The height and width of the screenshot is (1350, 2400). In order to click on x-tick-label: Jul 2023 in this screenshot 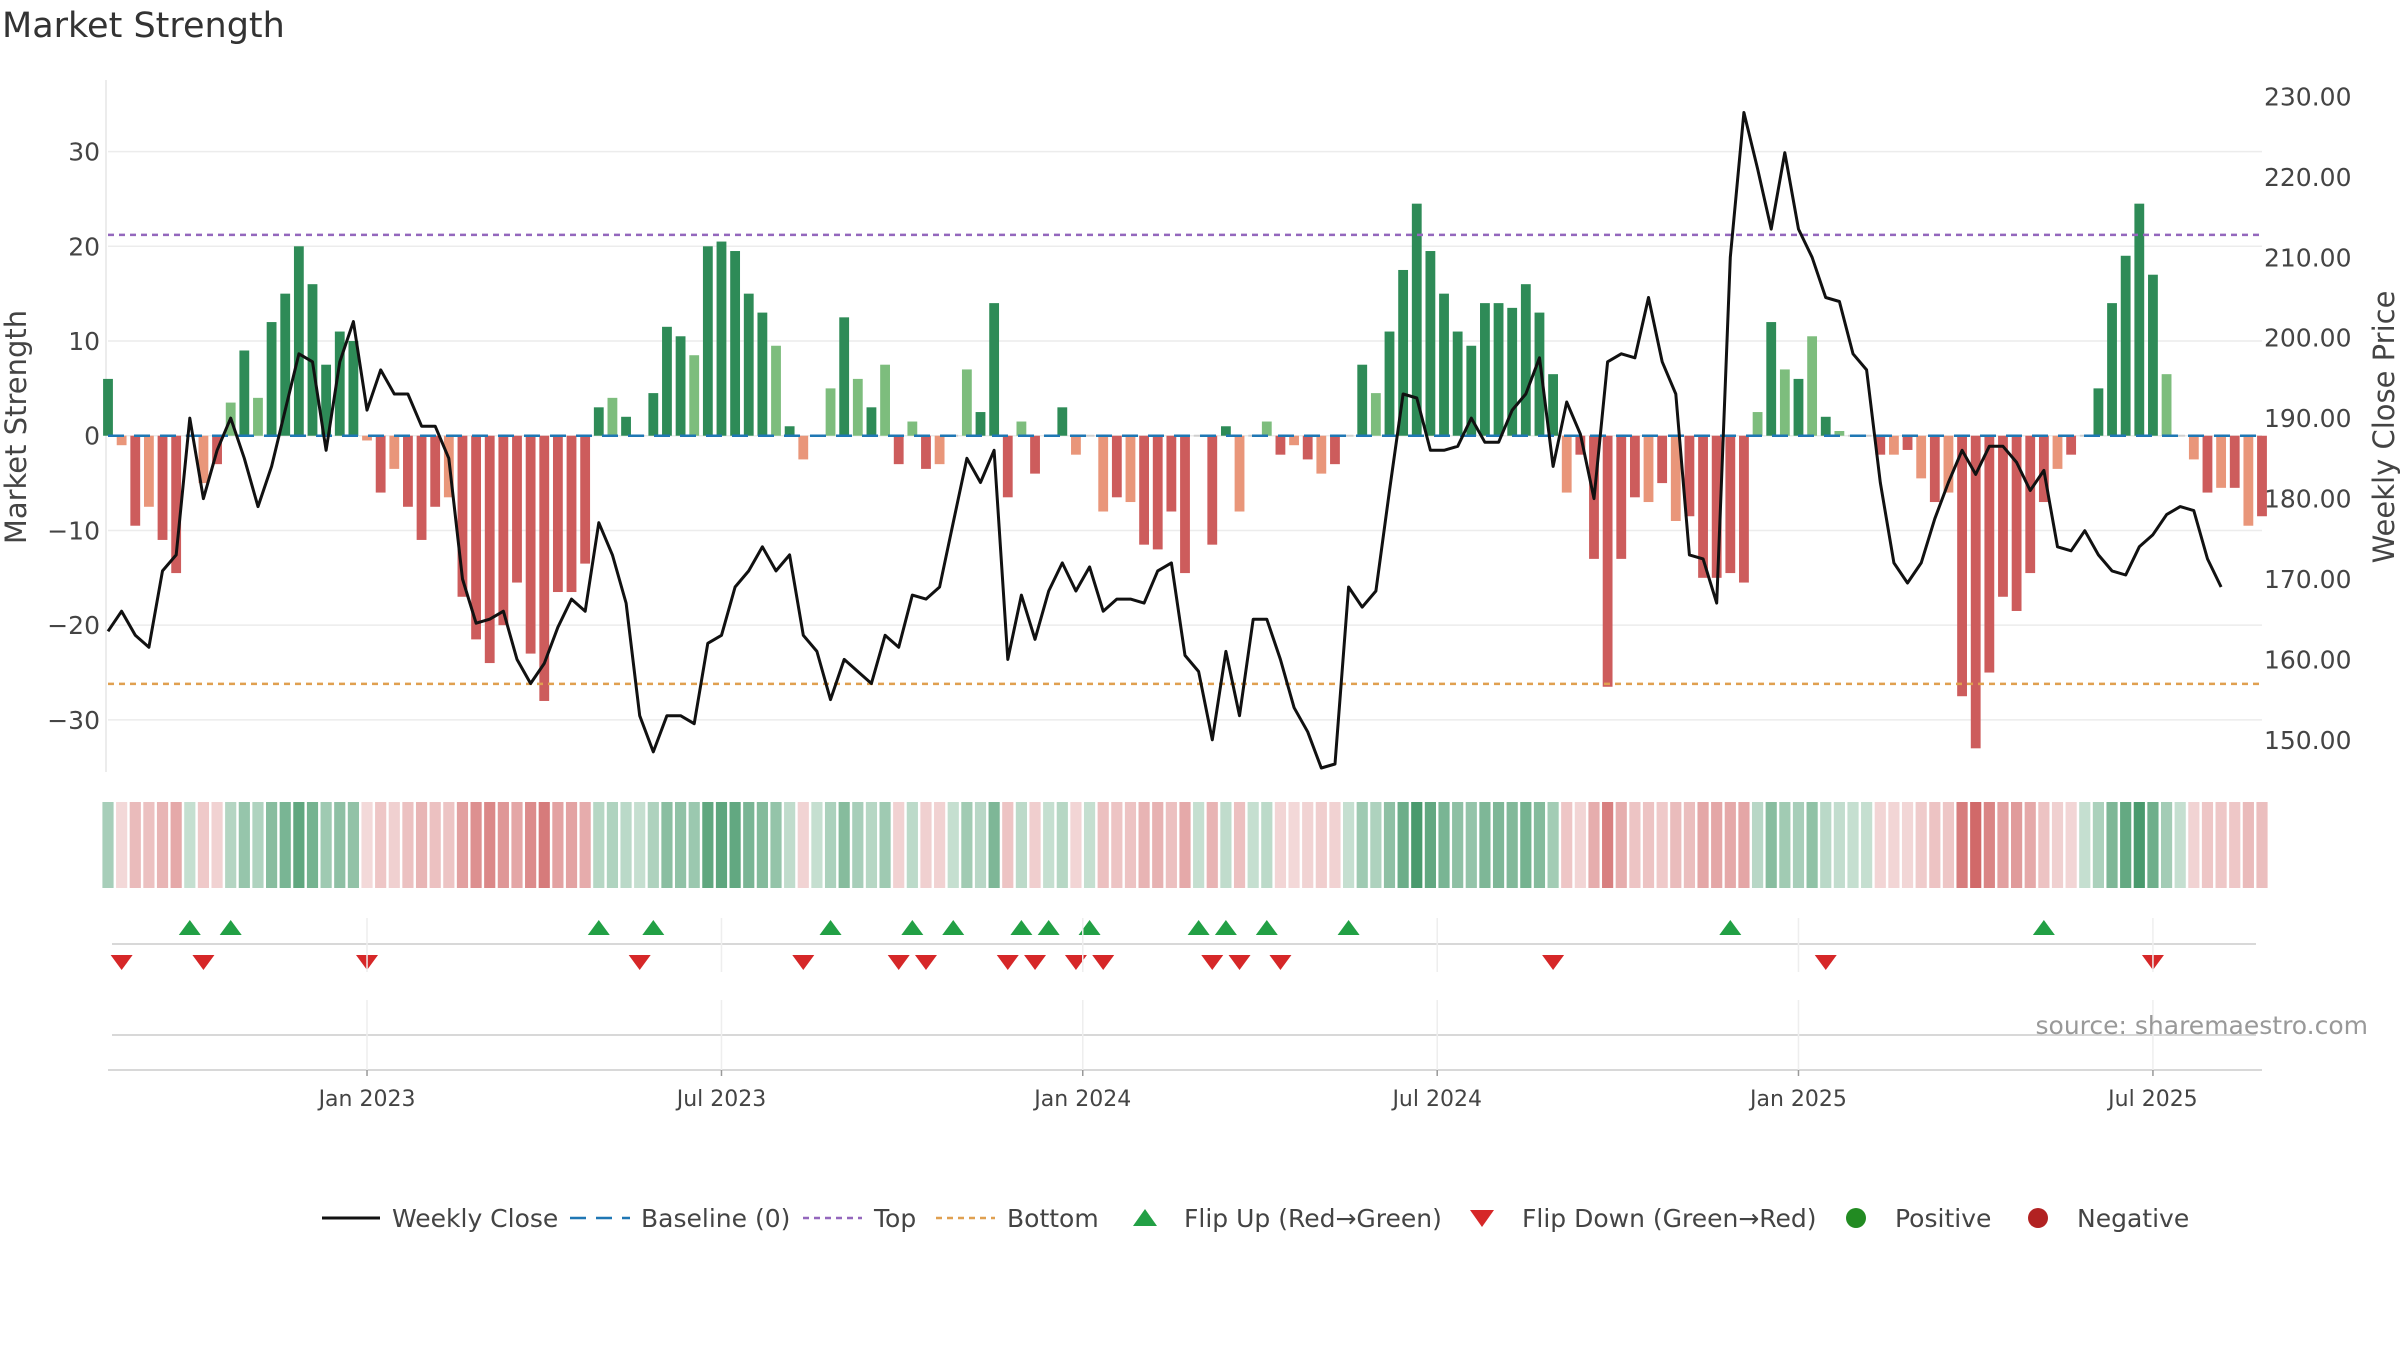, I will do `click(721, 1099)`.